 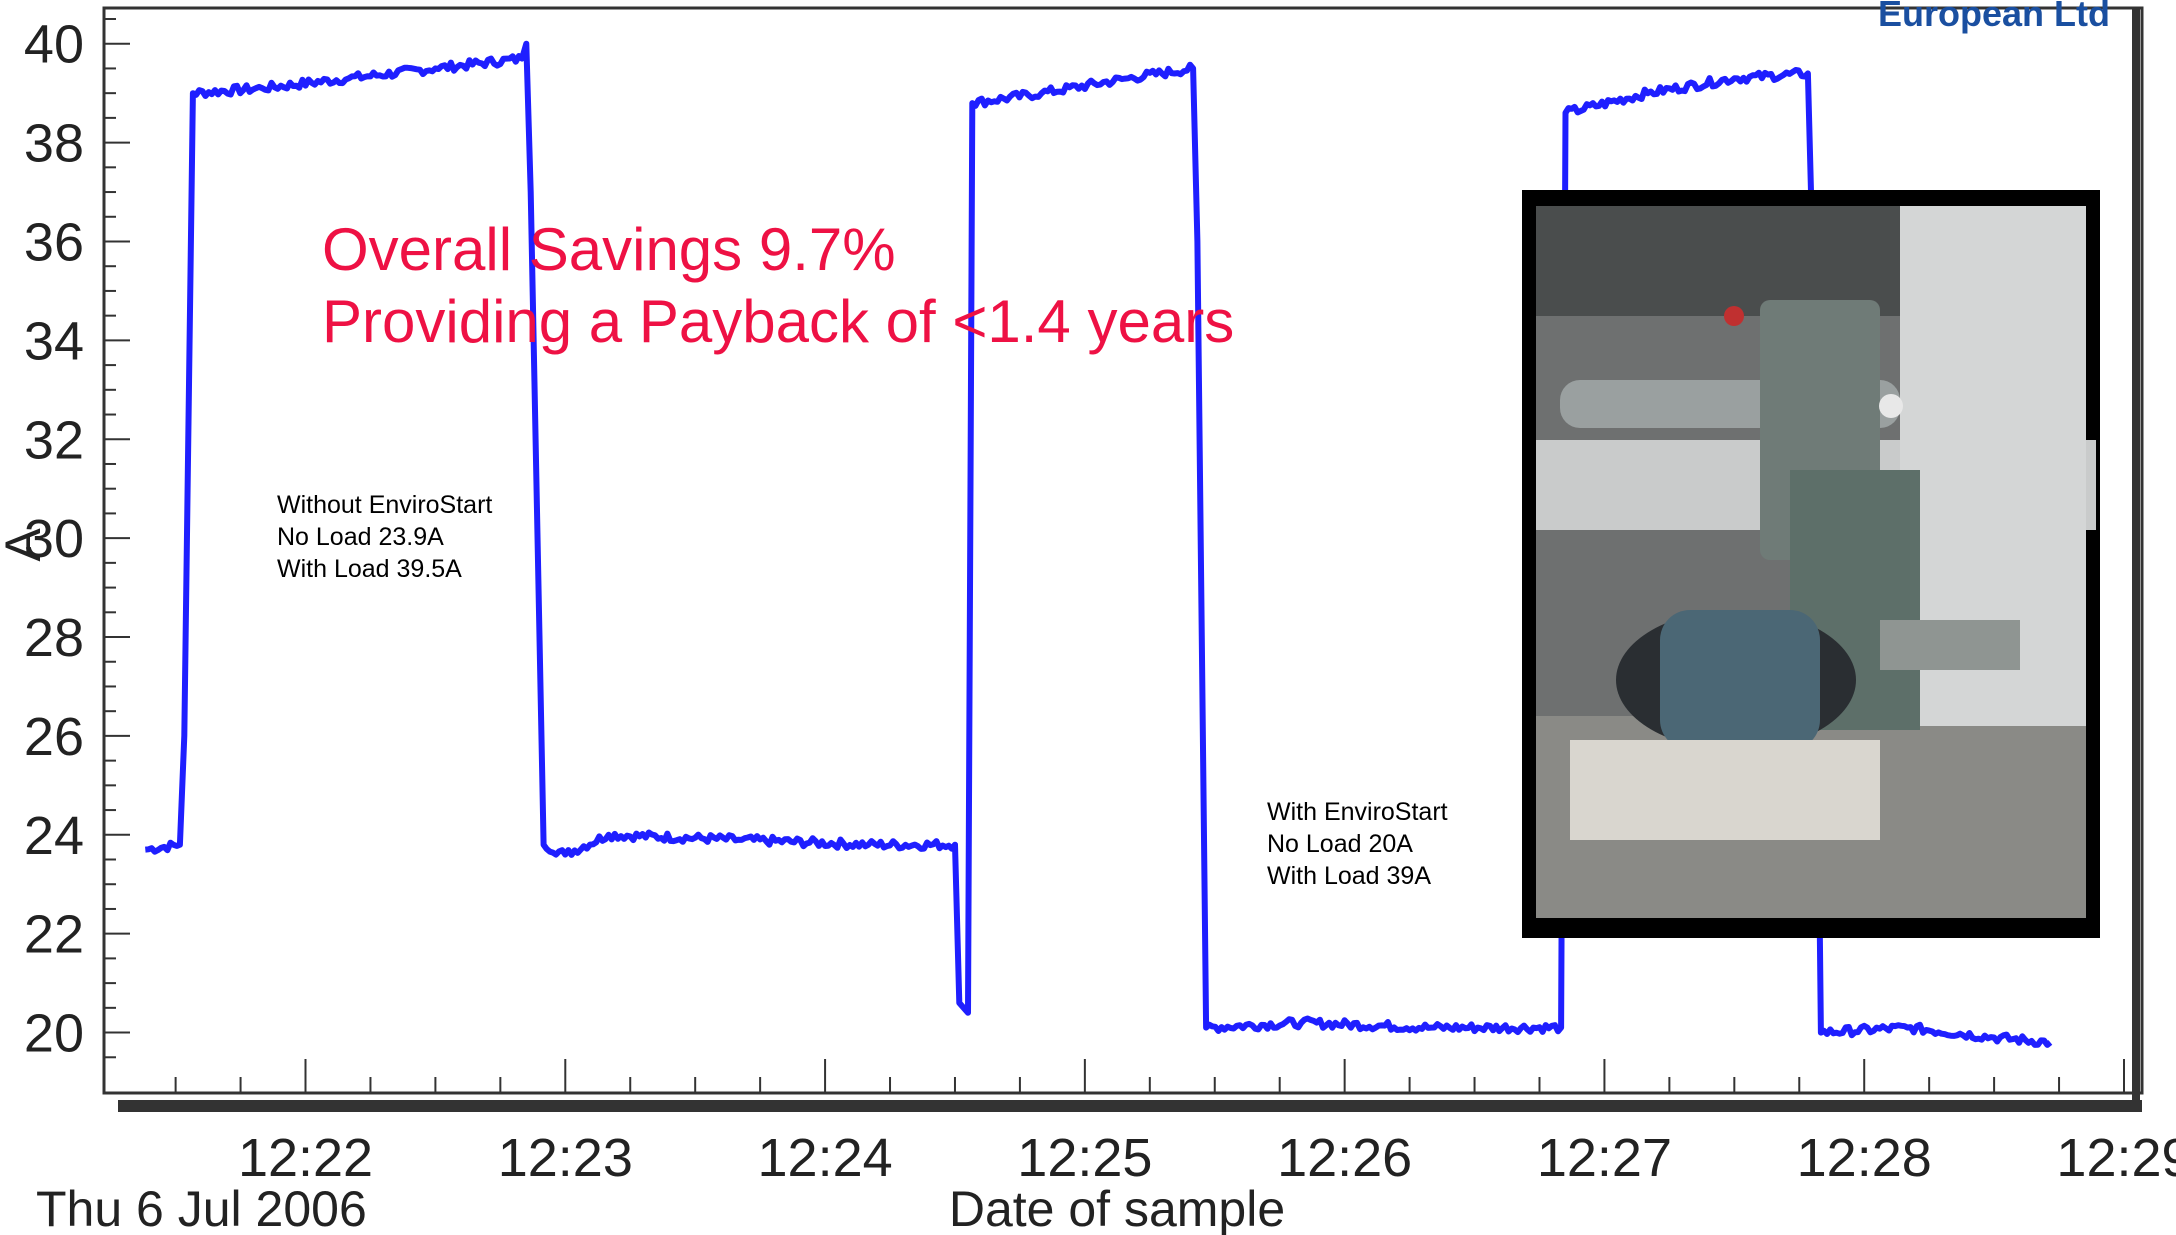 I want to click on headline-line-2: Providing a Payback of <1.4 years, so click(x=778, y=321).